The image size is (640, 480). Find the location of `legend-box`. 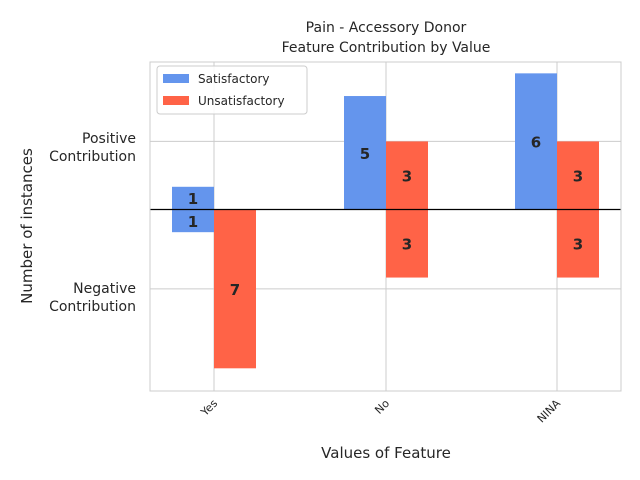

legend-box is located at coordinates (232, 90).